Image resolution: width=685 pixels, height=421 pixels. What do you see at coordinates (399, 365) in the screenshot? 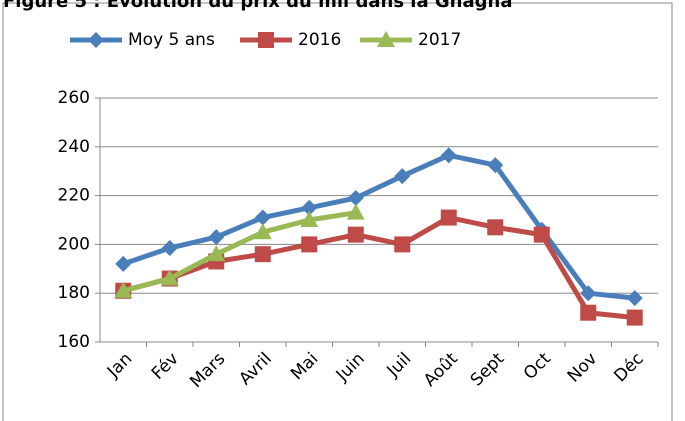
I see `x-tick-label: Juil` at bounding box center [399, 365].